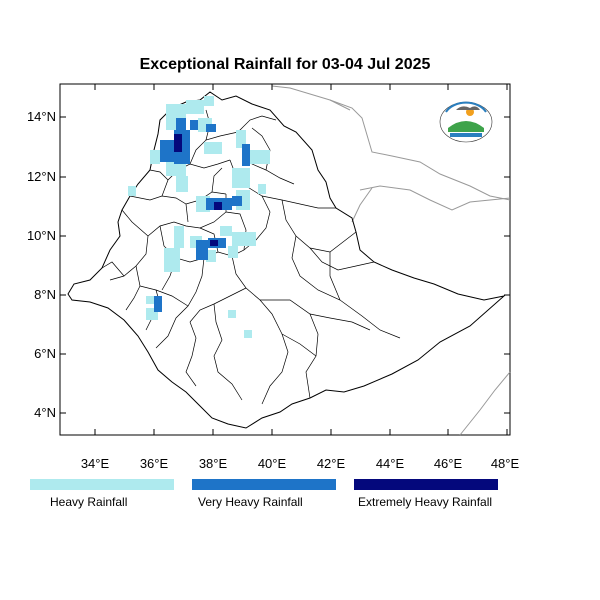 The width and height of the screenshot is (600, 600). What do you see at coordinates (41, 264) in the screenshot?
I see `y-axis-labels: 14°N 12°N 10°N 8°N 6°N 4°N` at bounding box center [41, 264].